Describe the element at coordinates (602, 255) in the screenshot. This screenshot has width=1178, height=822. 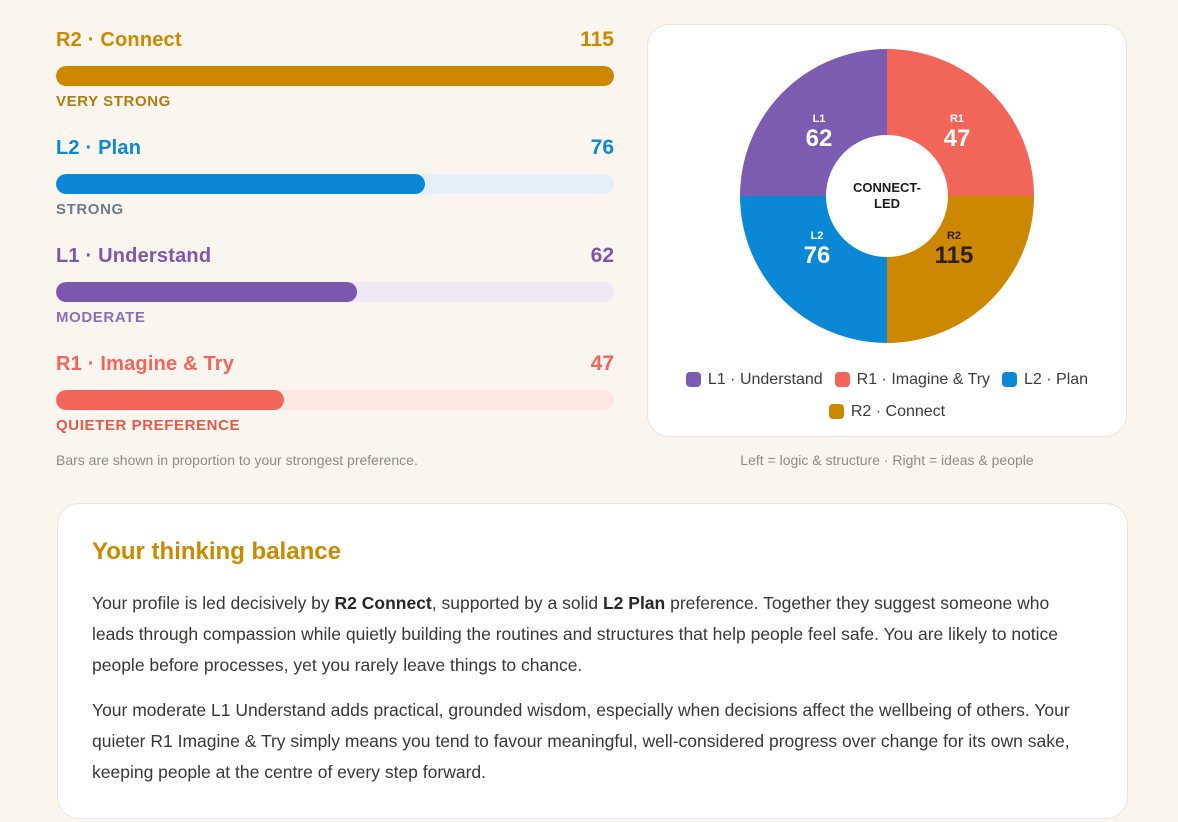
I see `bar-score: 62` at that location.